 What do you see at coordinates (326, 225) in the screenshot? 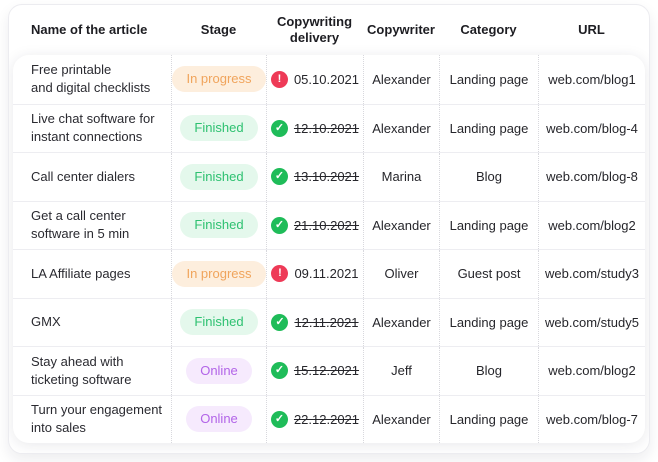
I see `delivery-date: 21.10.2021` at bounding box center [326, 225].